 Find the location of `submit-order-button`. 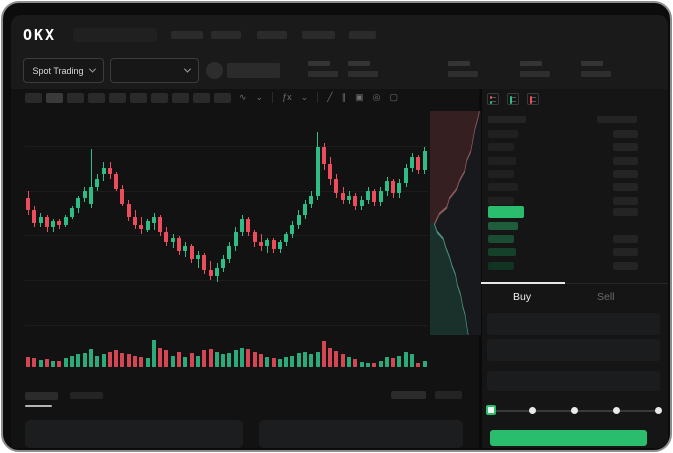

submit-order-button is located at coordinates (568, 438).